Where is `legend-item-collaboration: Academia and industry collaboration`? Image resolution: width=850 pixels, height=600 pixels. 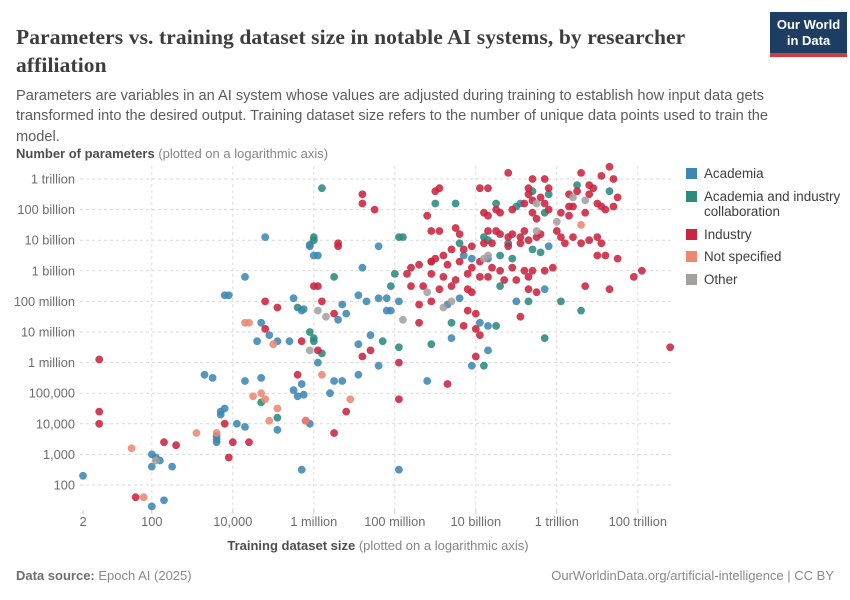
legend-item-collaboration: Academia and industry collaboration is located at coordinates (766, 204).